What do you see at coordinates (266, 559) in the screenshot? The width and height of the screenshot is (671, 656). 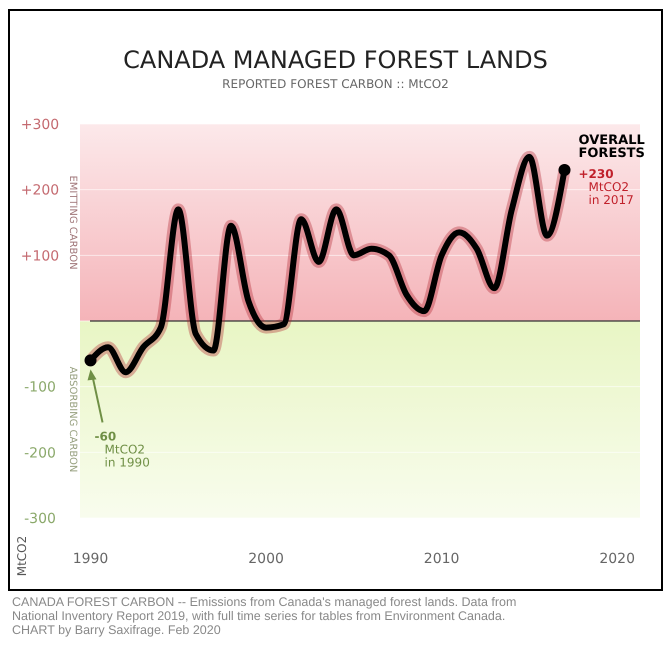 I see `x-tick-label: 2000` at bounding box center [266, 559].